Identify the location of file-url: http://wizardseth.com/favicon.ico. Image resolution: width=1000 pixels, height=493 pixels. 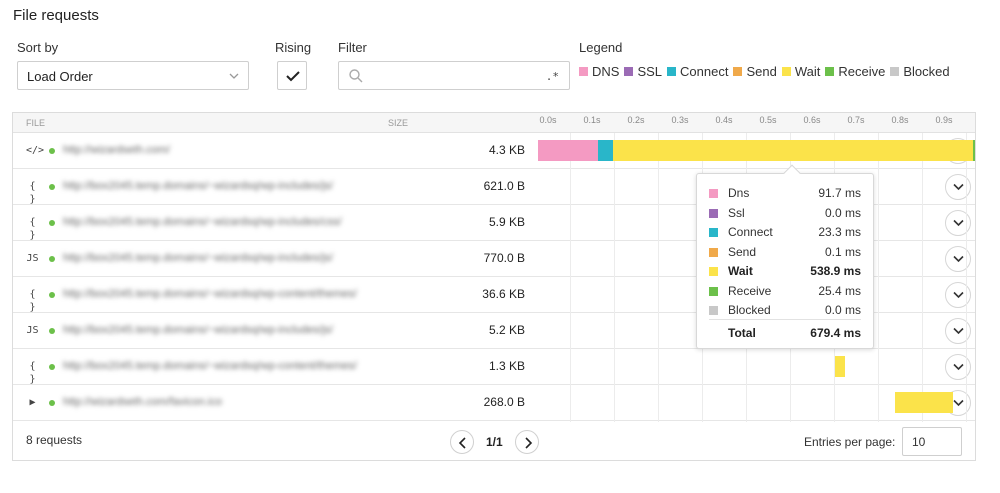
(142, 402).